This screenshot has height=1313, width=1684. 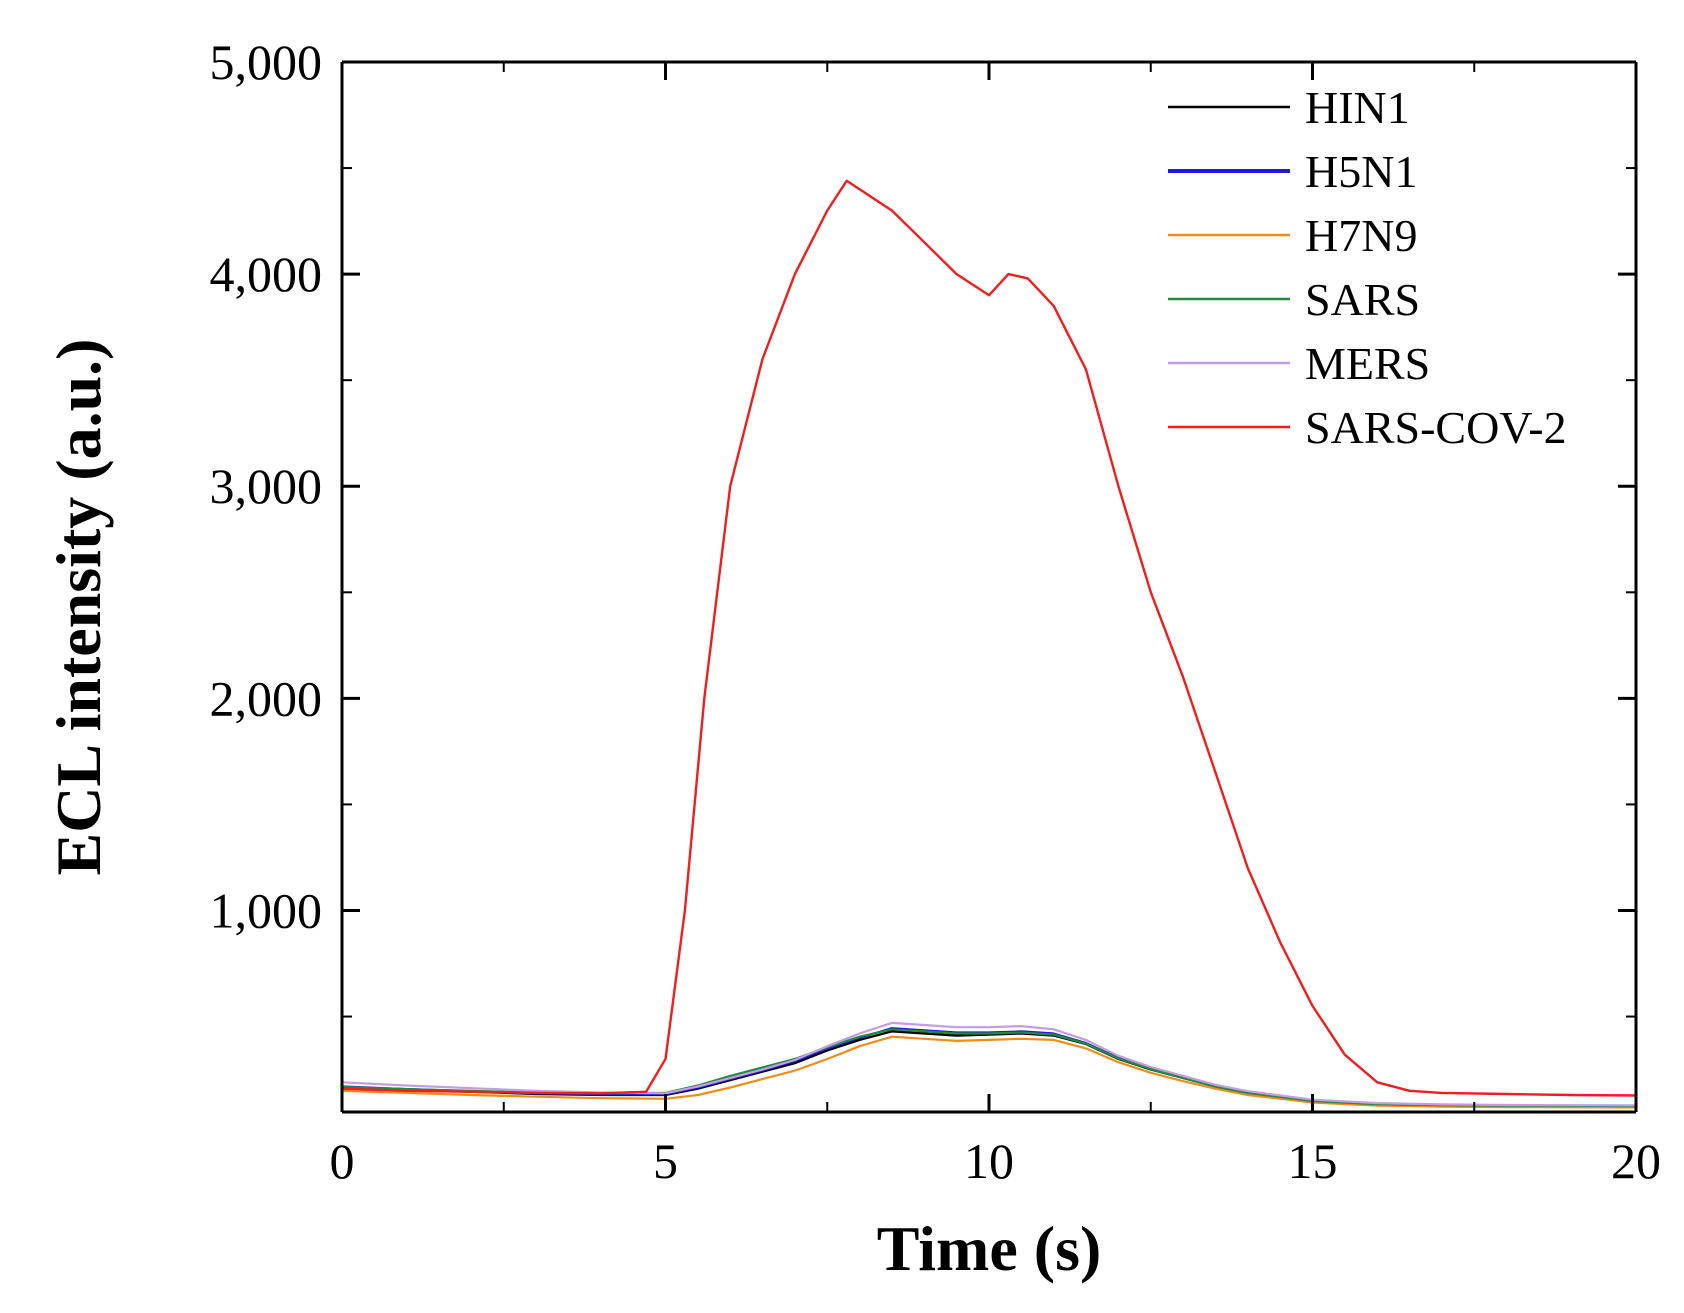 I want to click on y-tick-label: 2,000, so click(x=266, y=698).